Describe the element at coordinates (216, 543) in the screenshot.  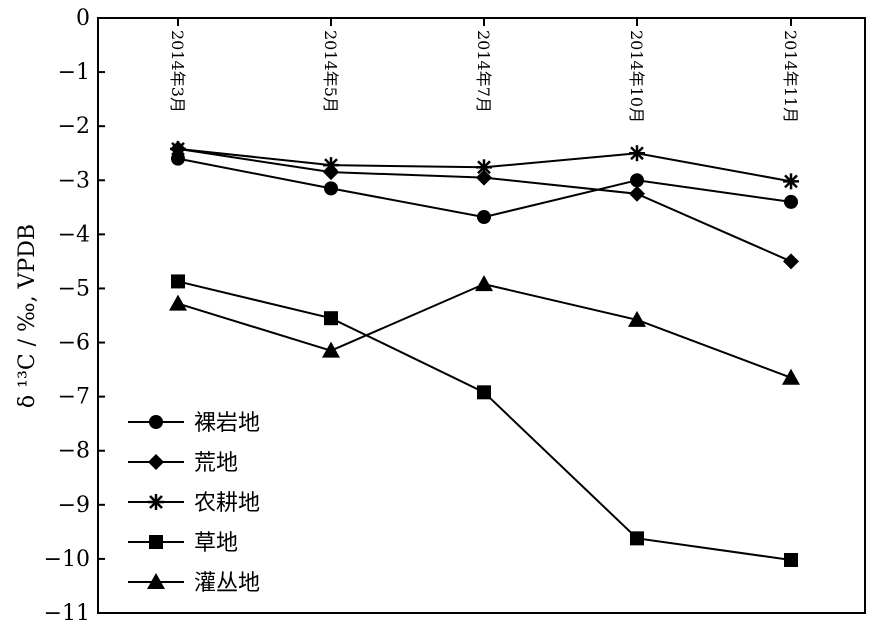
I see `legend-label: 草地` at that location.